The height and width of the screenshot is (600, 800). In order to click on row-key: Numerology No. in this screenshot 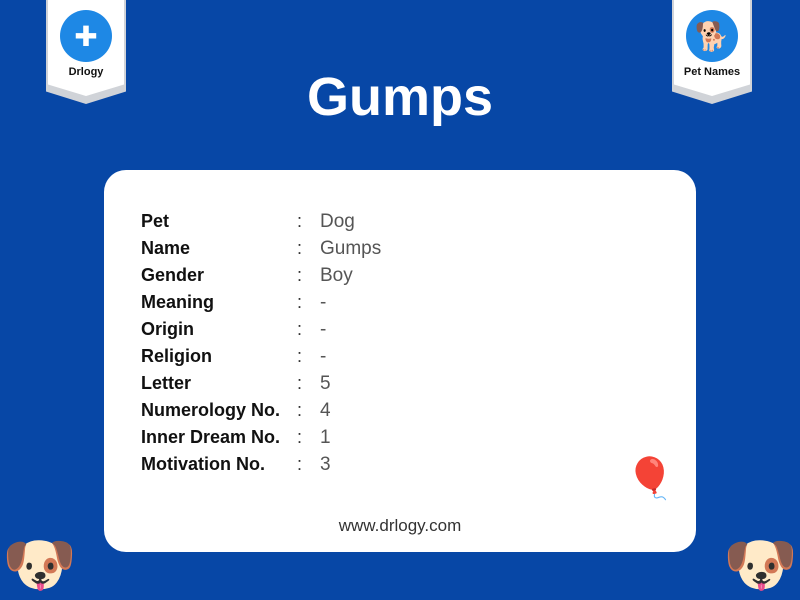, I will do `click(211, 410)`.